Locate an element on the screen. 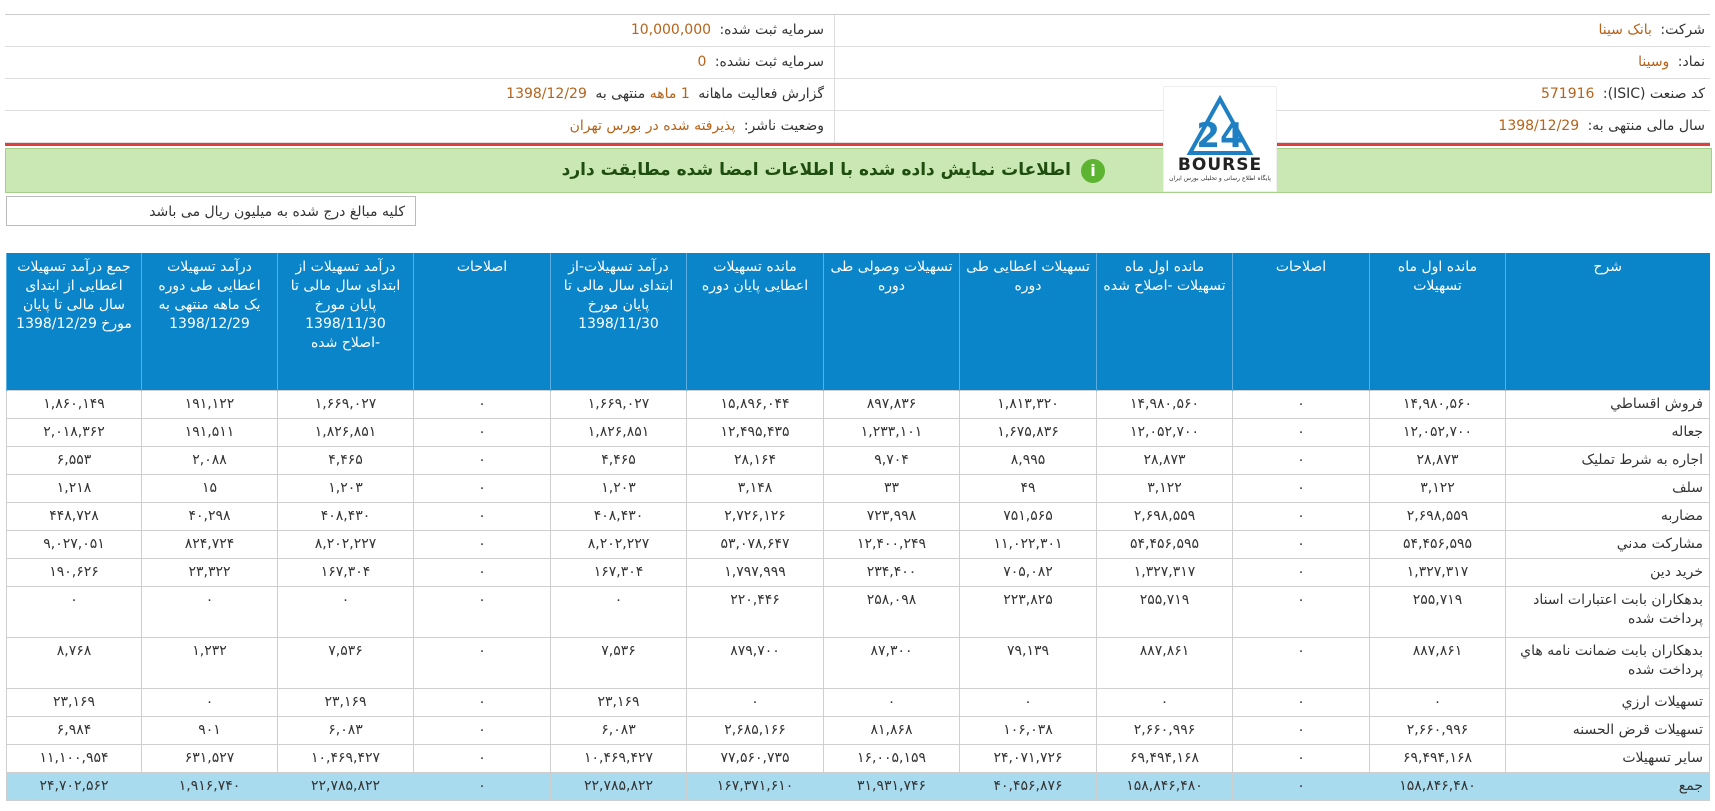 The image size is (1715, 811). table-row: تسهيلات ارزي ۰ ۰ ۰ ۰ ۰ ۰ ۲۳,۱۶۹ ۰ ۲۳,۱۶۹ ۰ ۲۳,۱۶۹ is located at coordinates (858, 702).